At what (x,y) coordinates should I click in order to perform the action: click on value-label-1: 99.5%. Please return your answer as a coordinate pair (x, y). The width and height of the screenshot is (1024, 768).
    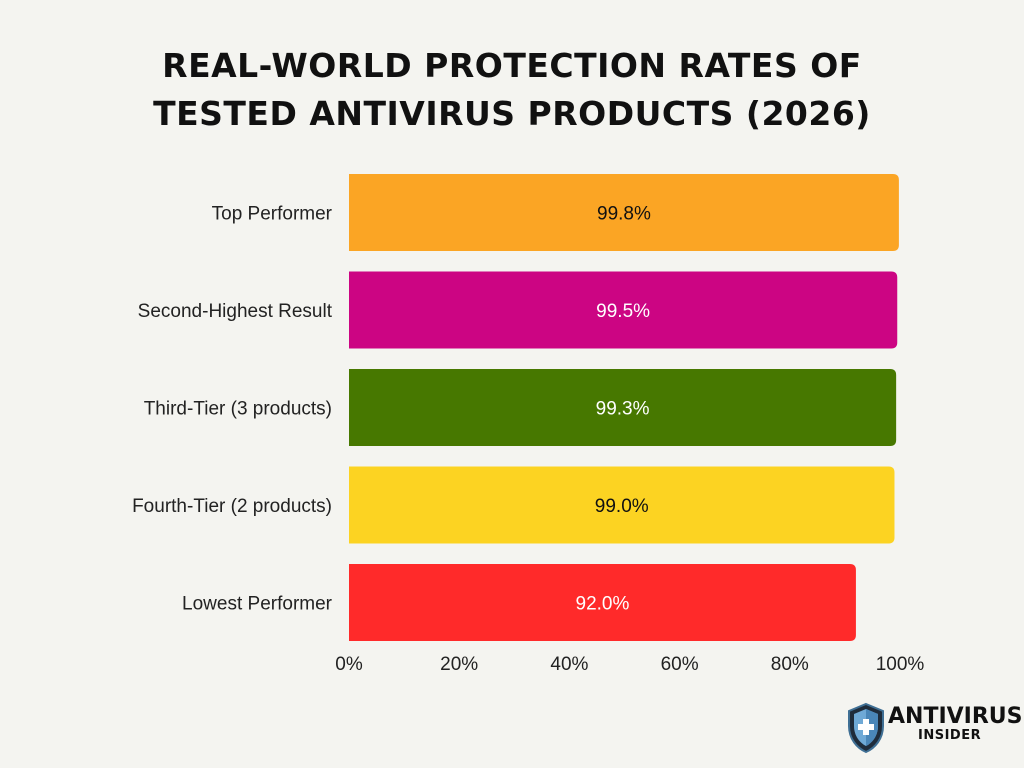
    Looking at the image, I should click on (623, 311).